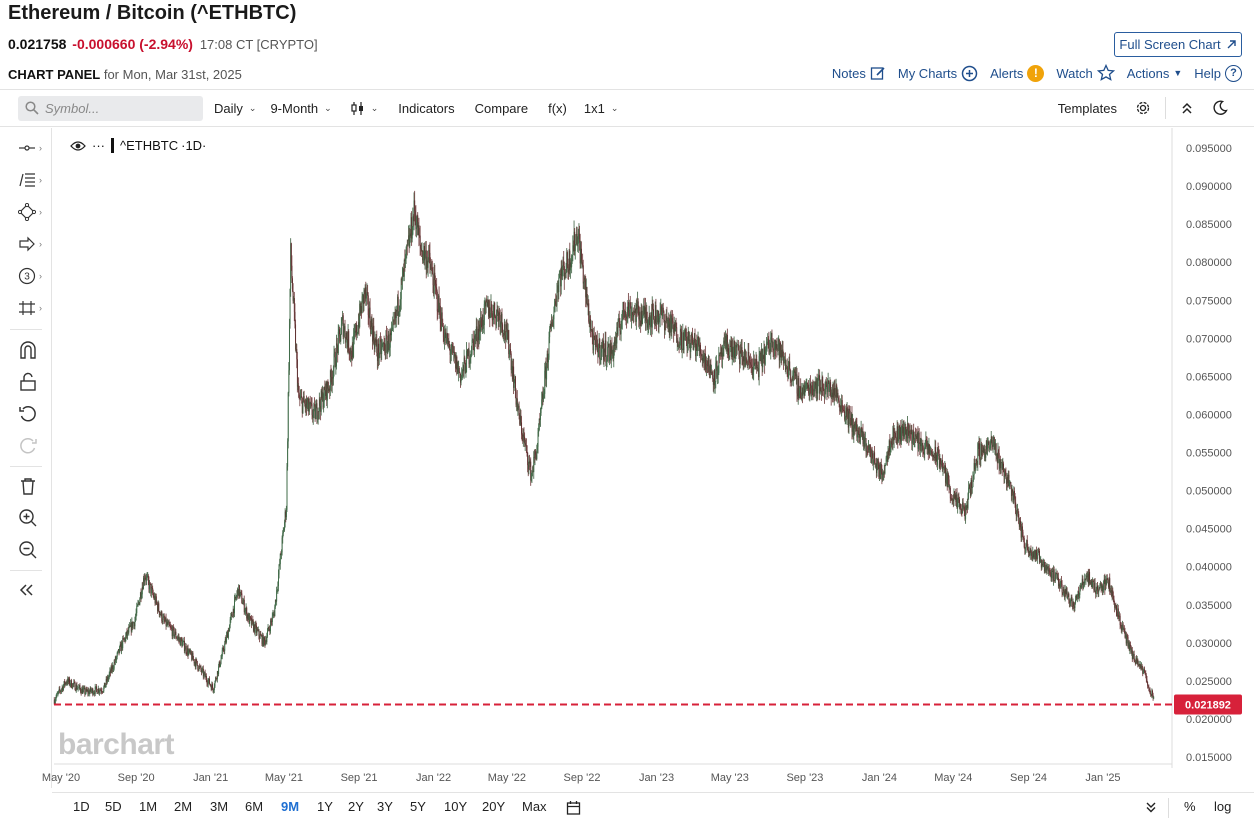 This screenshot has height=831, width=1254. What do you see at coordinates (1218, 73) in the screenshot?
I see `help-link: Help ?` at bounding box center [1218, 73].